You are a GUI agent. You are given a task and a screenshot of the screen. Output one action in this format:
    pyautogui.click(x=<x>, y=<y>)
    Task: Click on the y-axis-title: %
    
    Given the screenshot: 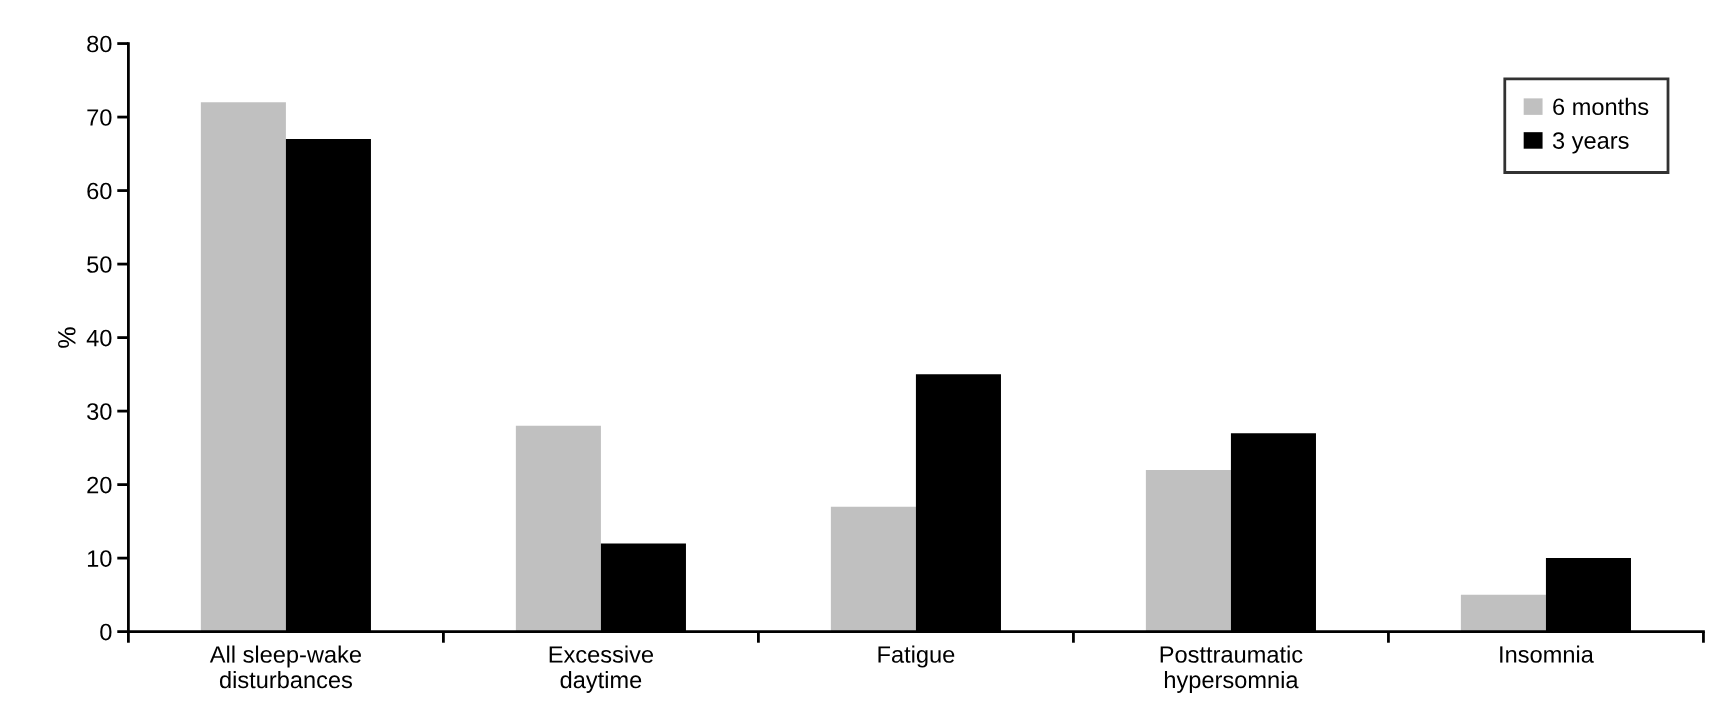 What is the action you would take?
    pyautogui.click(x=67, y=337)
    